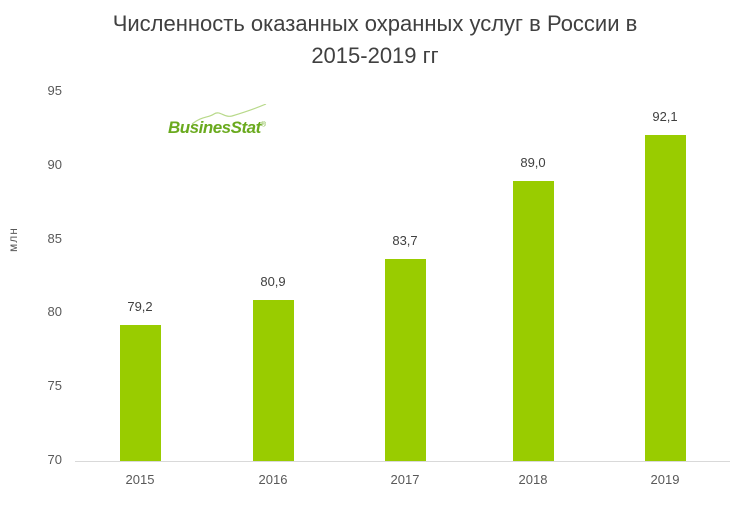 The image size is (750, 524). I want to click on logo-swoosh-icon, so click(229, 114).